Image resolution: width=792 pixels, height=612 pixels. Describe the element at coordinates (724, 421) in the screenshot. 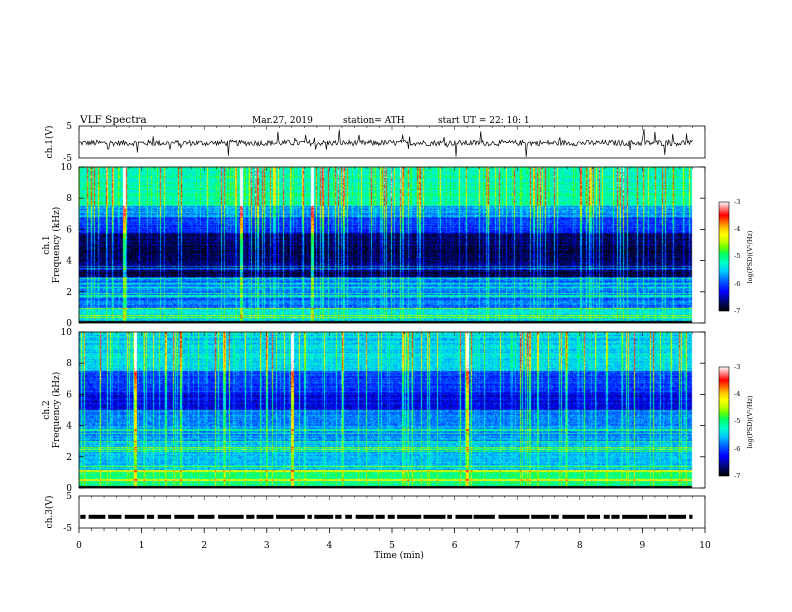

I see `ch2-colorbar-gradient` at that location.